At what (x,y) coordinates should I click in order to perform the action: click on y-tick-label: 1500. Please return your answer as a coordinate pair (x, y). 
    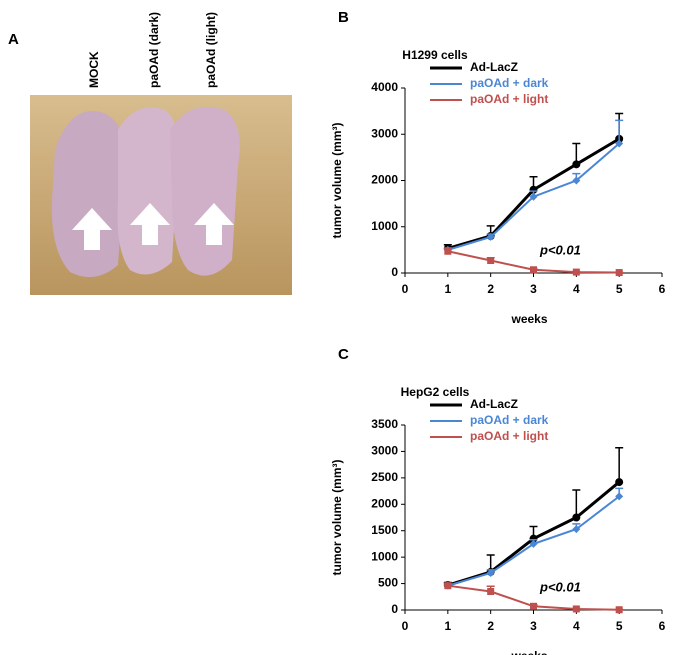
    Looking at the image, I should click on (384, 530).